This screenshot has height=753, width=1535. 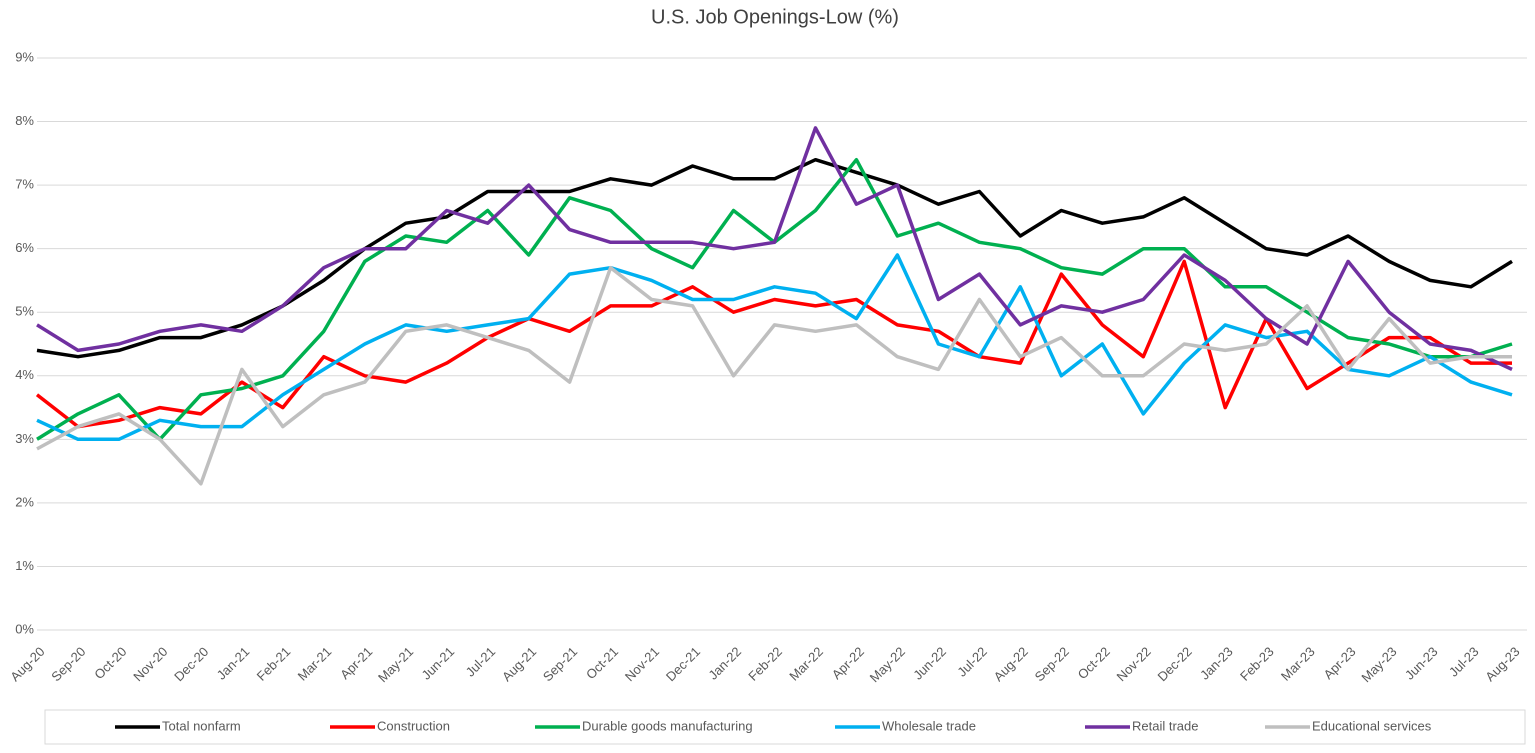 I want to click on x-tick-label: Feb-22, so click(x=765, y=664).